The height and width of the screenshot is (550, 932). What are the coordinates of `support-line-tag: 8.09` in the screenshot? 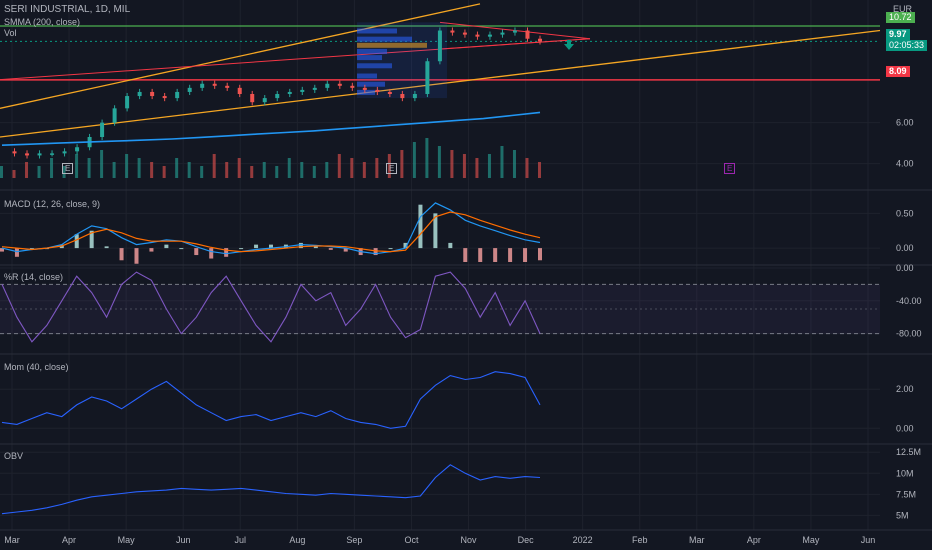 It's located at (898, 71).